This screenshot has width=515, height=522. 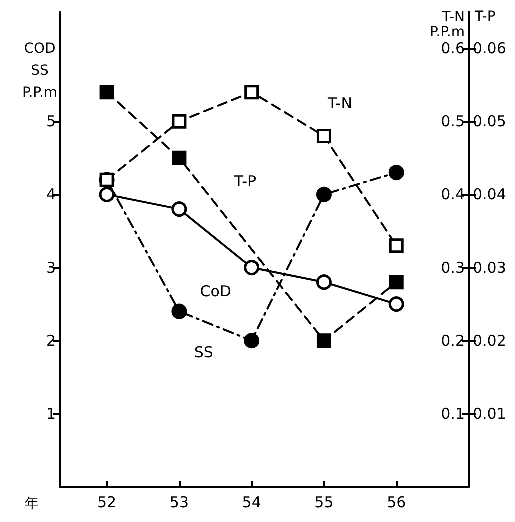 I want to click on y2-tick-label: 0.2, so click(x=453, y=341).